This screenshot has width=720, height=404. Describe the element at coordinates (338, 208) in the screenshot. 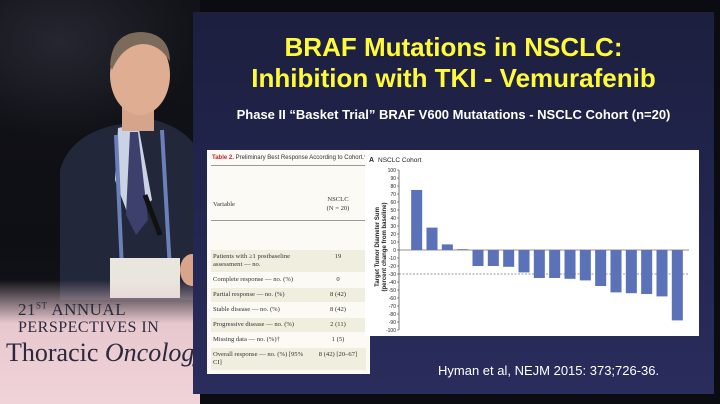

I see `table-header-nsclc-line2: (N = 20)` at that location.